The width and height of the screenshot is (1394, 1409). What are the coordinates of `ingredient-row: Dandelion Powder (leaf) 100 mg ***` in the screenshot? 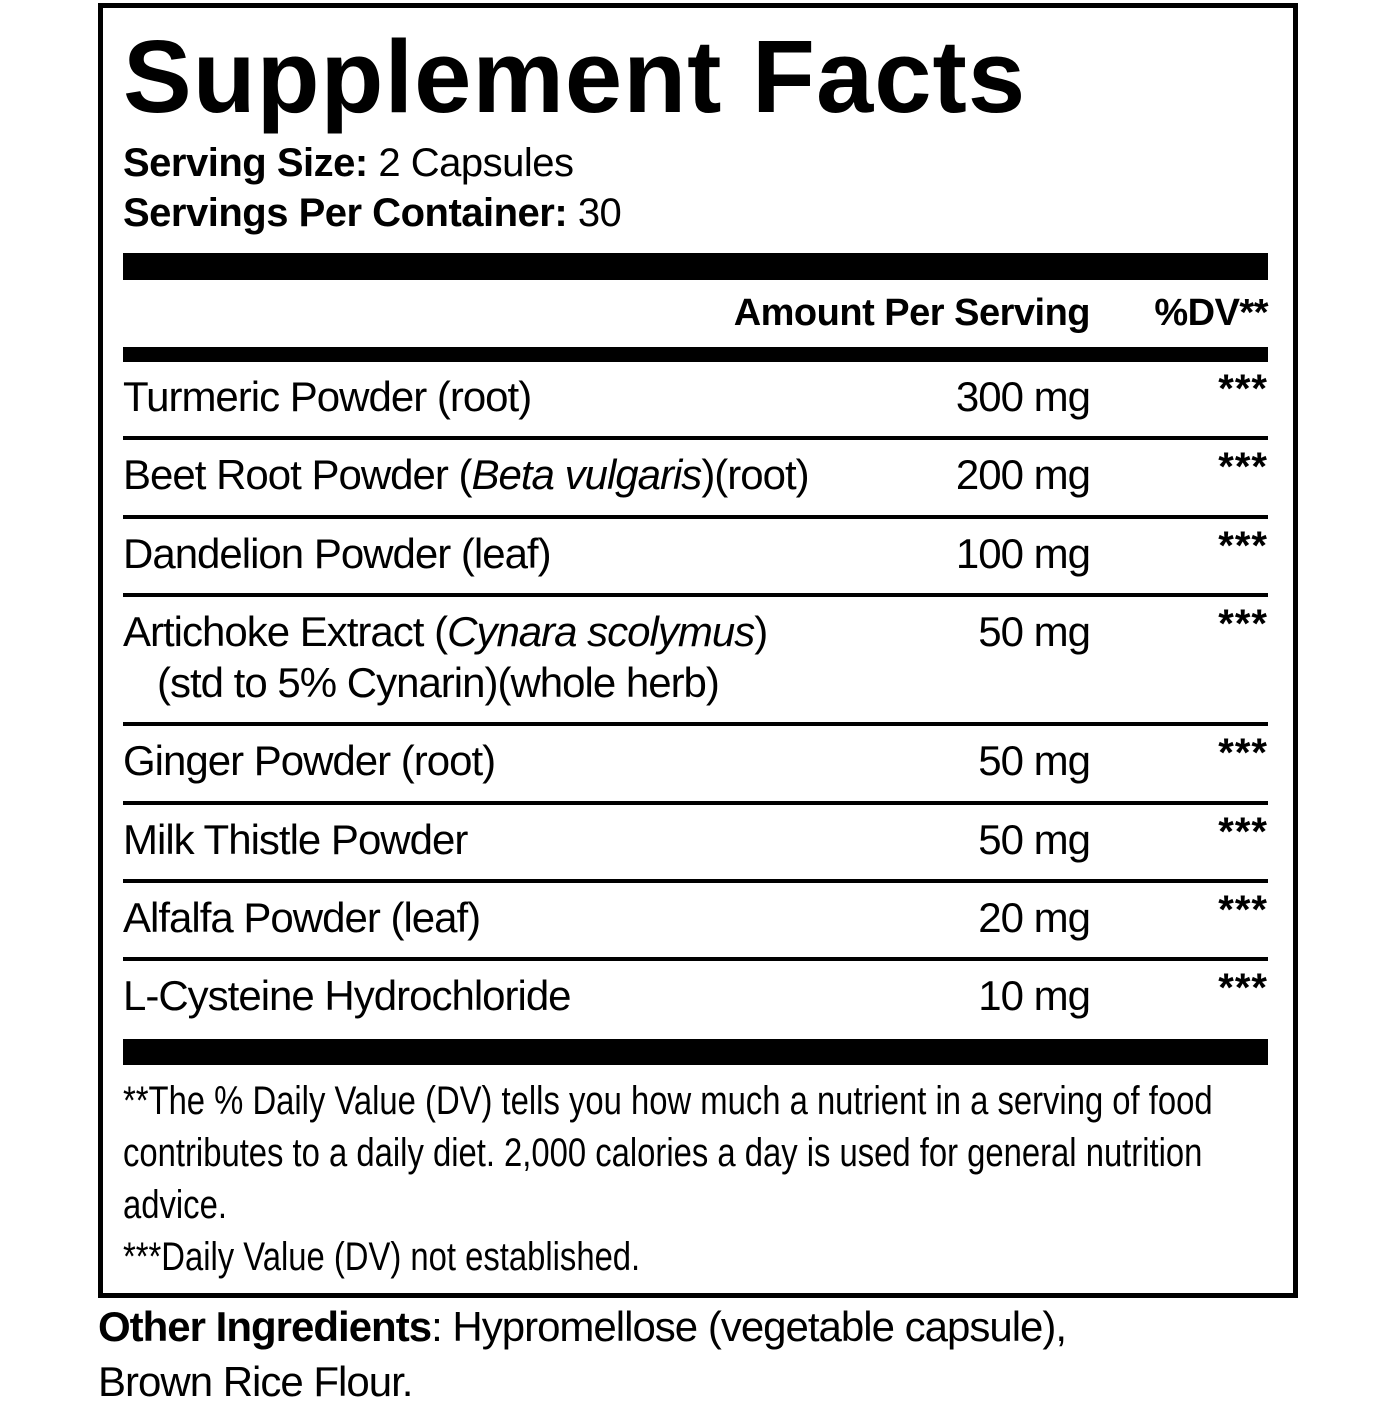 It's located at (695, 558).